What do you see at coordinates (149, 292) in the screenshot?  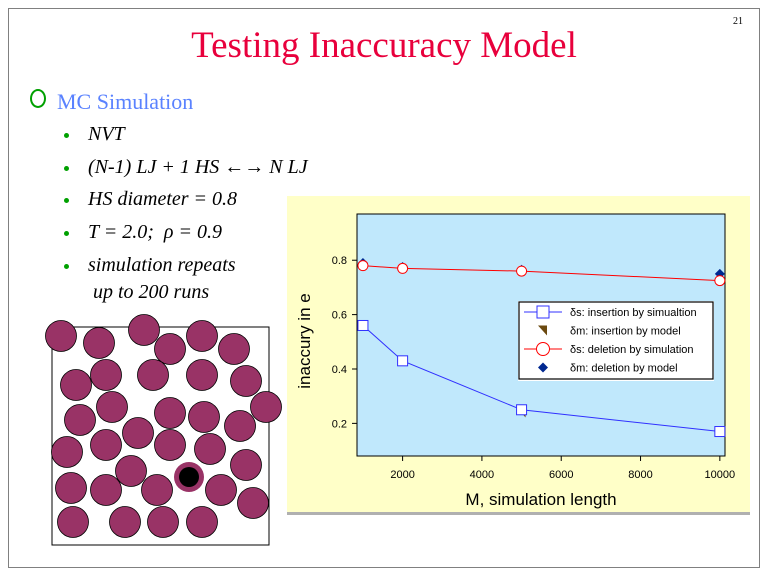 I see `bullet-item-continuation: up to 200 runs` at bounding box center [149, 292].